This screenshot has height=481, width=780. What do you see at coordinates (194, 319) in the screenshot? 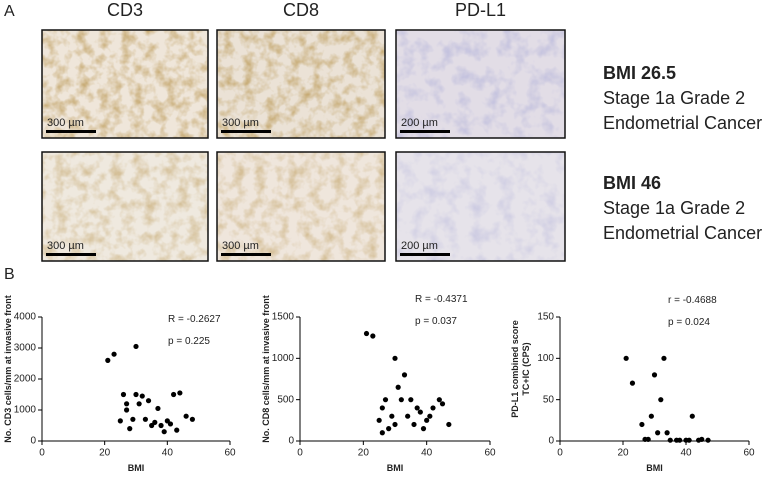
I see `stat-annotation: R = -0.2627` at bounding box center [194, 319].